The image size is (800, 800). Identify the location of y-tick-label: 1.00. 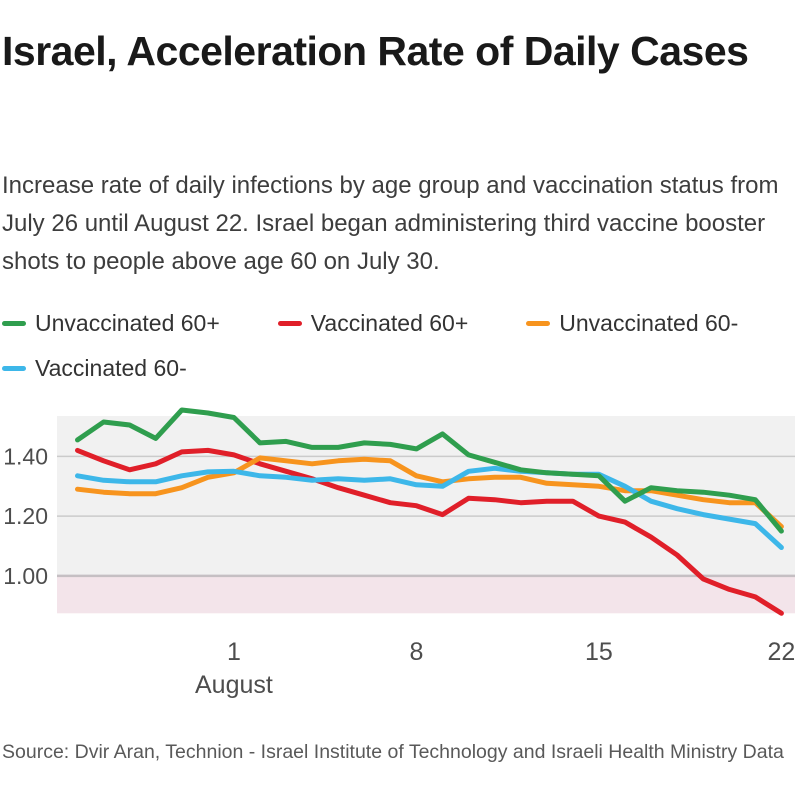
(25, 576).